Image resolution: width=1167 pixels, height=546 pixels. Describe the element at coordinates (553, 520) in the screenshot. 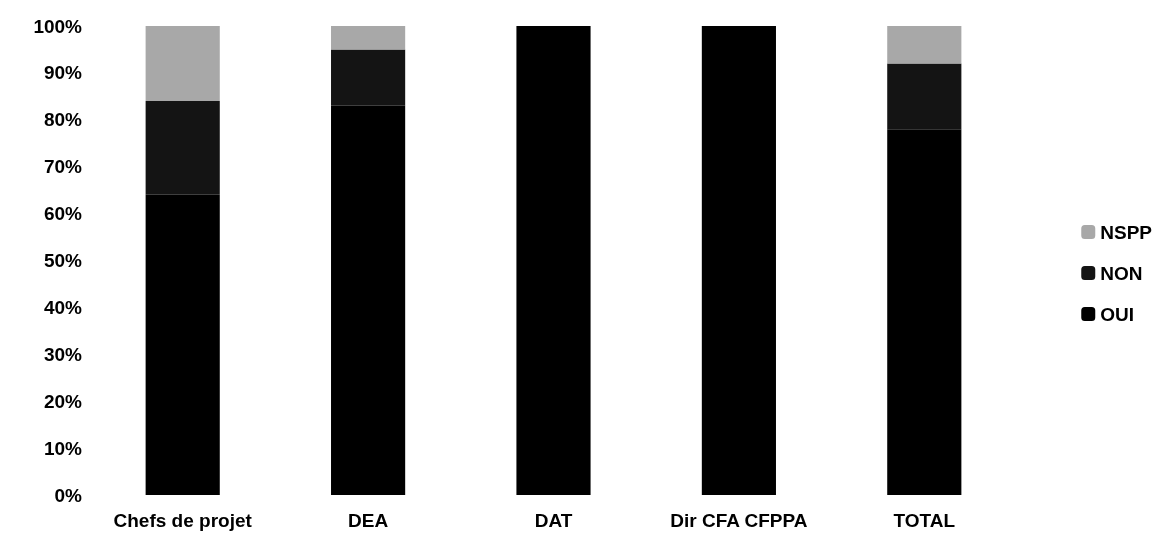

I see `x-tick-label: DAT` at that location.